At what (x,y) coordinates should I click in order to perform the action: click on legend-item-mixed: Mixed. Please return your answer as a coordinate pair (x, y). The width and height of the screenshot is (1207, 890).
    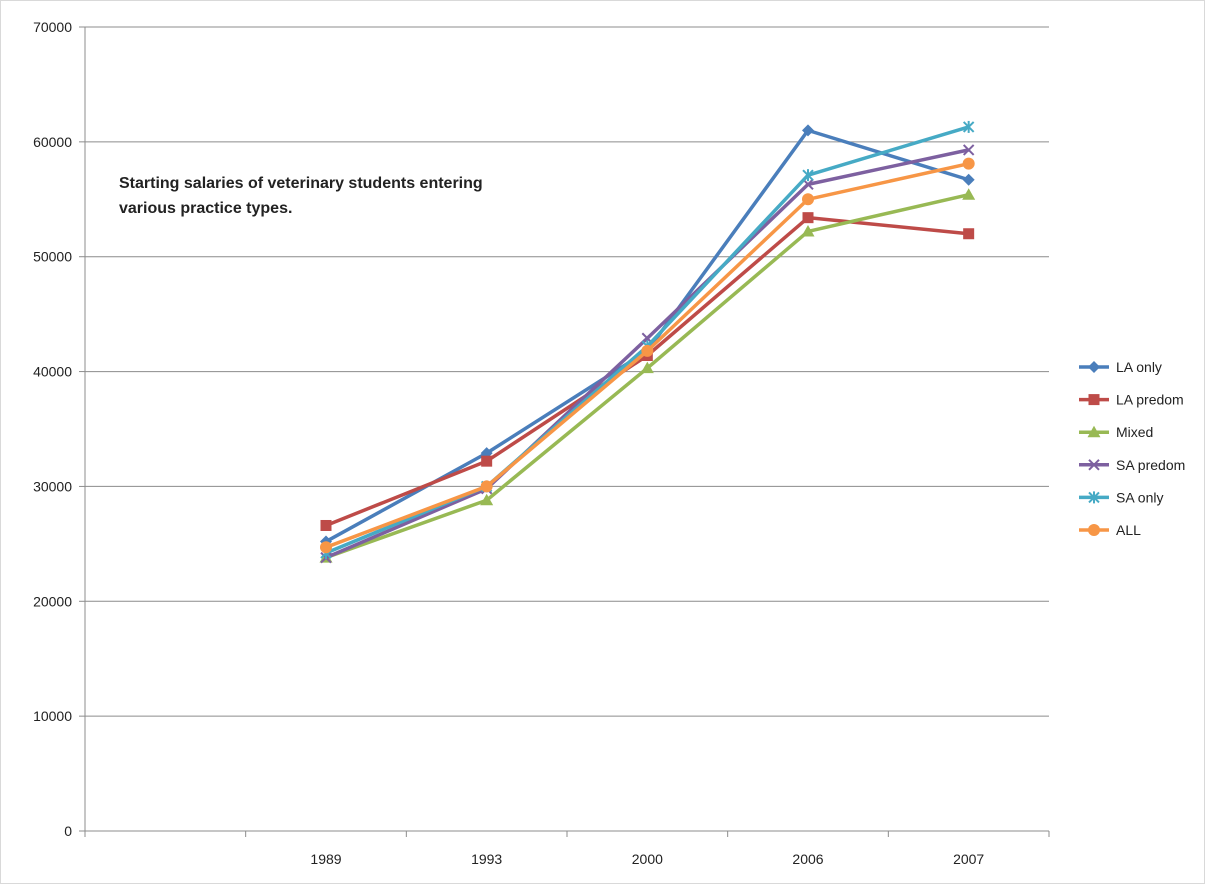
    Looking at the image, I should click on (1116, 432).